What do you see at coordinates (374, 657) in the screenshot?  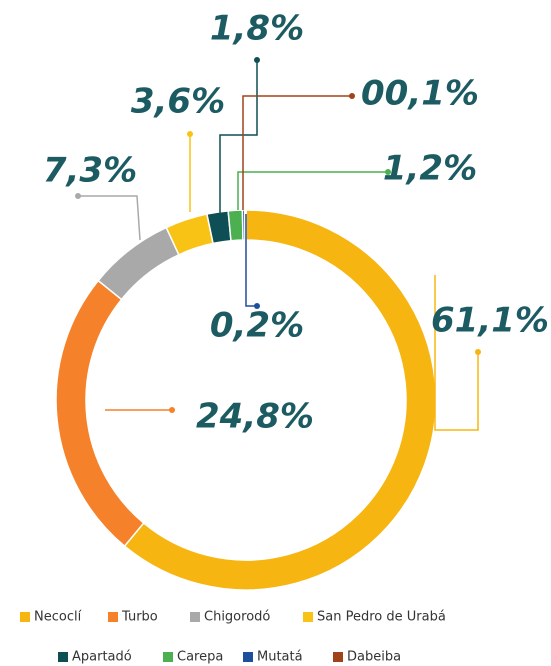 I see `legend-label: Dabeiba` at bounding box center [374, 657].